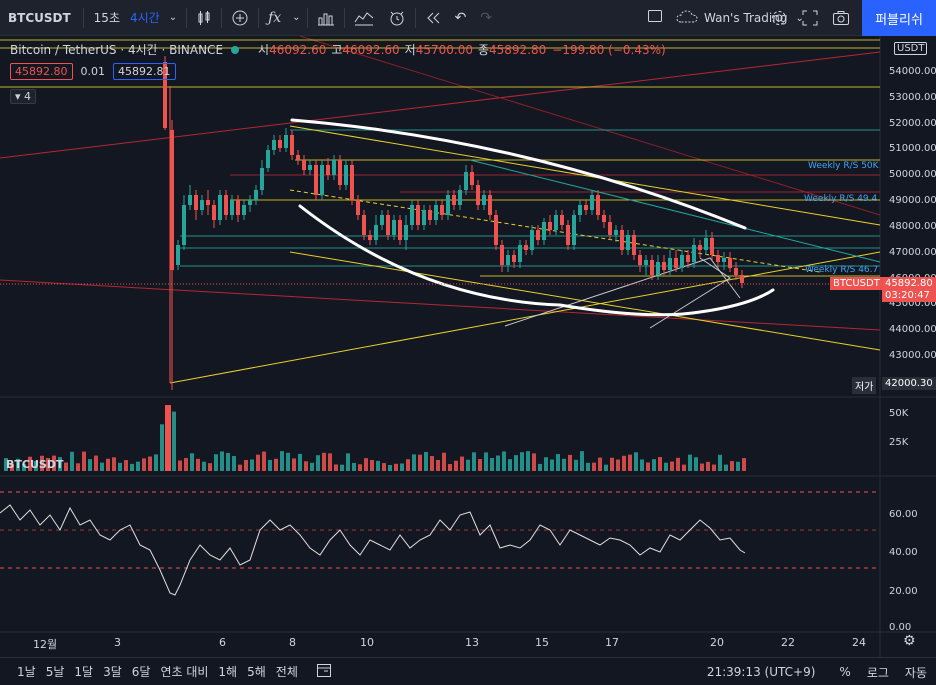 The width and height of the screenshot is (936, 685). Describe the element at coordinates (259, 17) in the screenshot. I see `toolbar-divider` at that location.